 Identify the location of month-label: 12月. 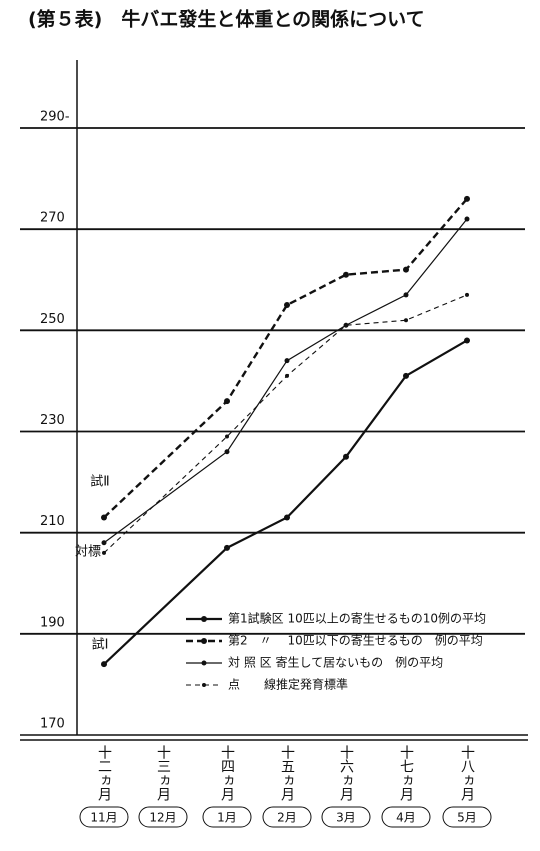
(162, 818).